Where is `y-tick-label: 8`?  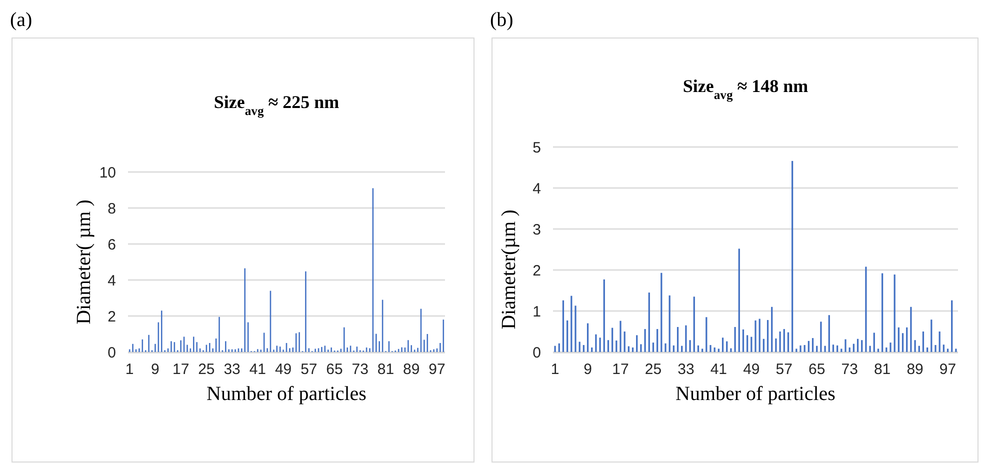 y-tick-label: 8 is located at coordinates (112, 209).